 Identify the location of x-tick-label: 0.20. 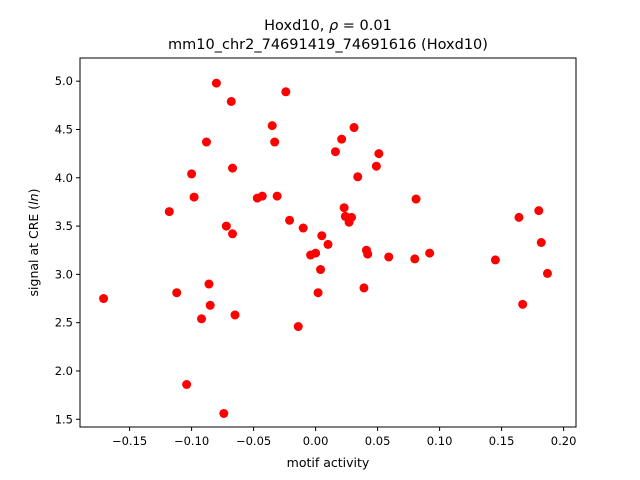
(564, 441).